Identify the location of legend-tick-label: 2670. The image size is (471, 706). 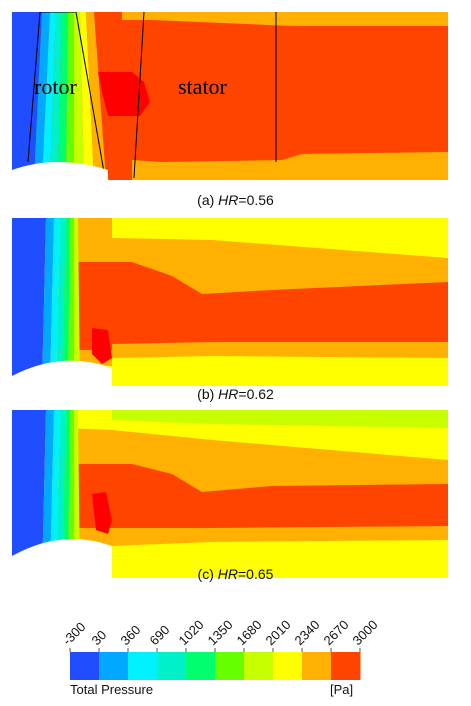
(336, 632).